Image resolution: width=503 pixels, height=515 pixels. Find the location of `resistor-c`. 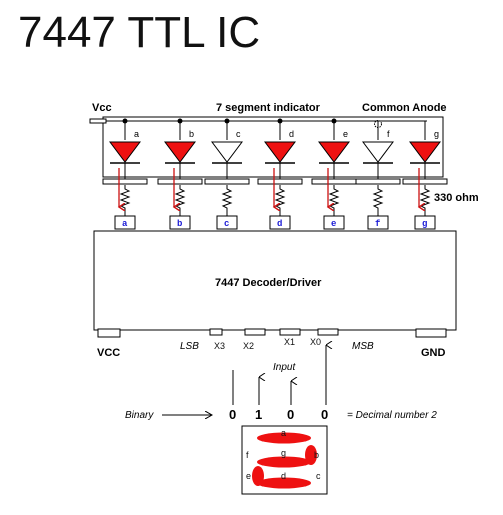

resistor-c is located at coordinates (227, 200).